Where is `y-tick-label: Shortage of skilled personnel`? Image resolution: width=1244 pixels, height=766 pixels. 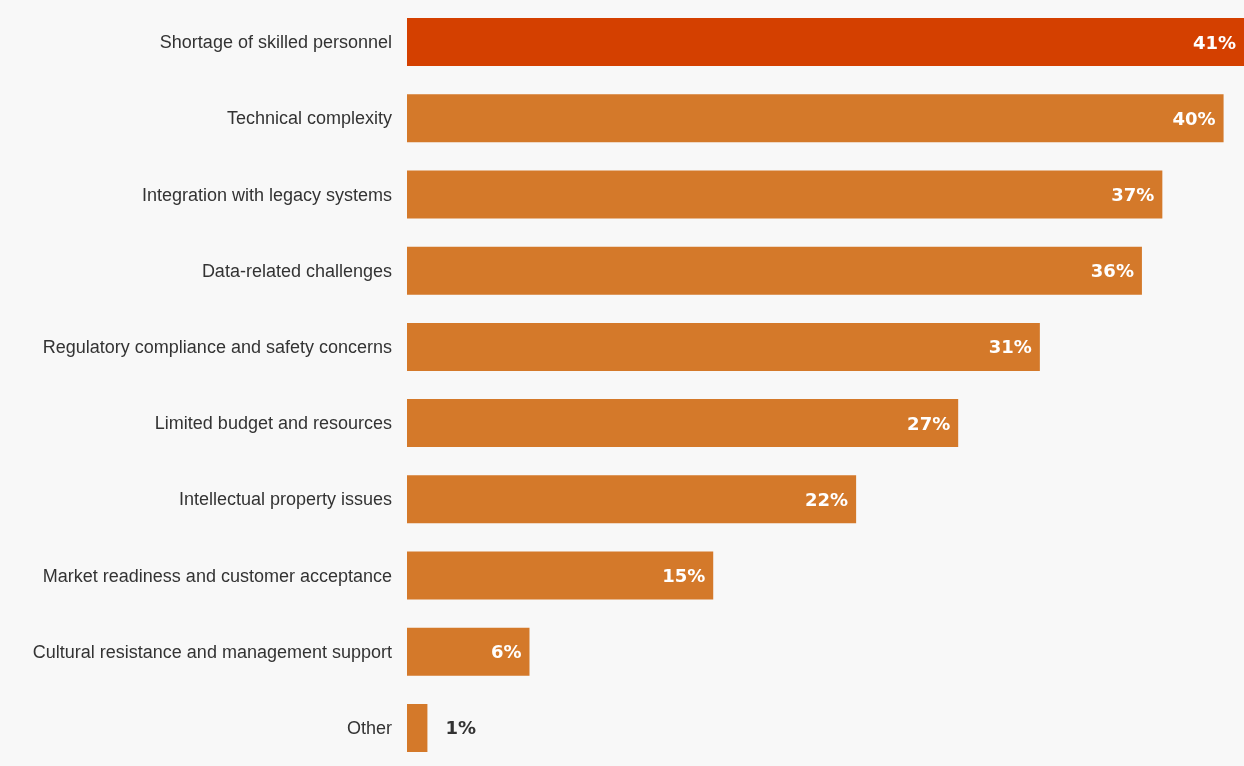
y-tick-label: Shortage of skilled personnel is located at coordinates (275, 42).